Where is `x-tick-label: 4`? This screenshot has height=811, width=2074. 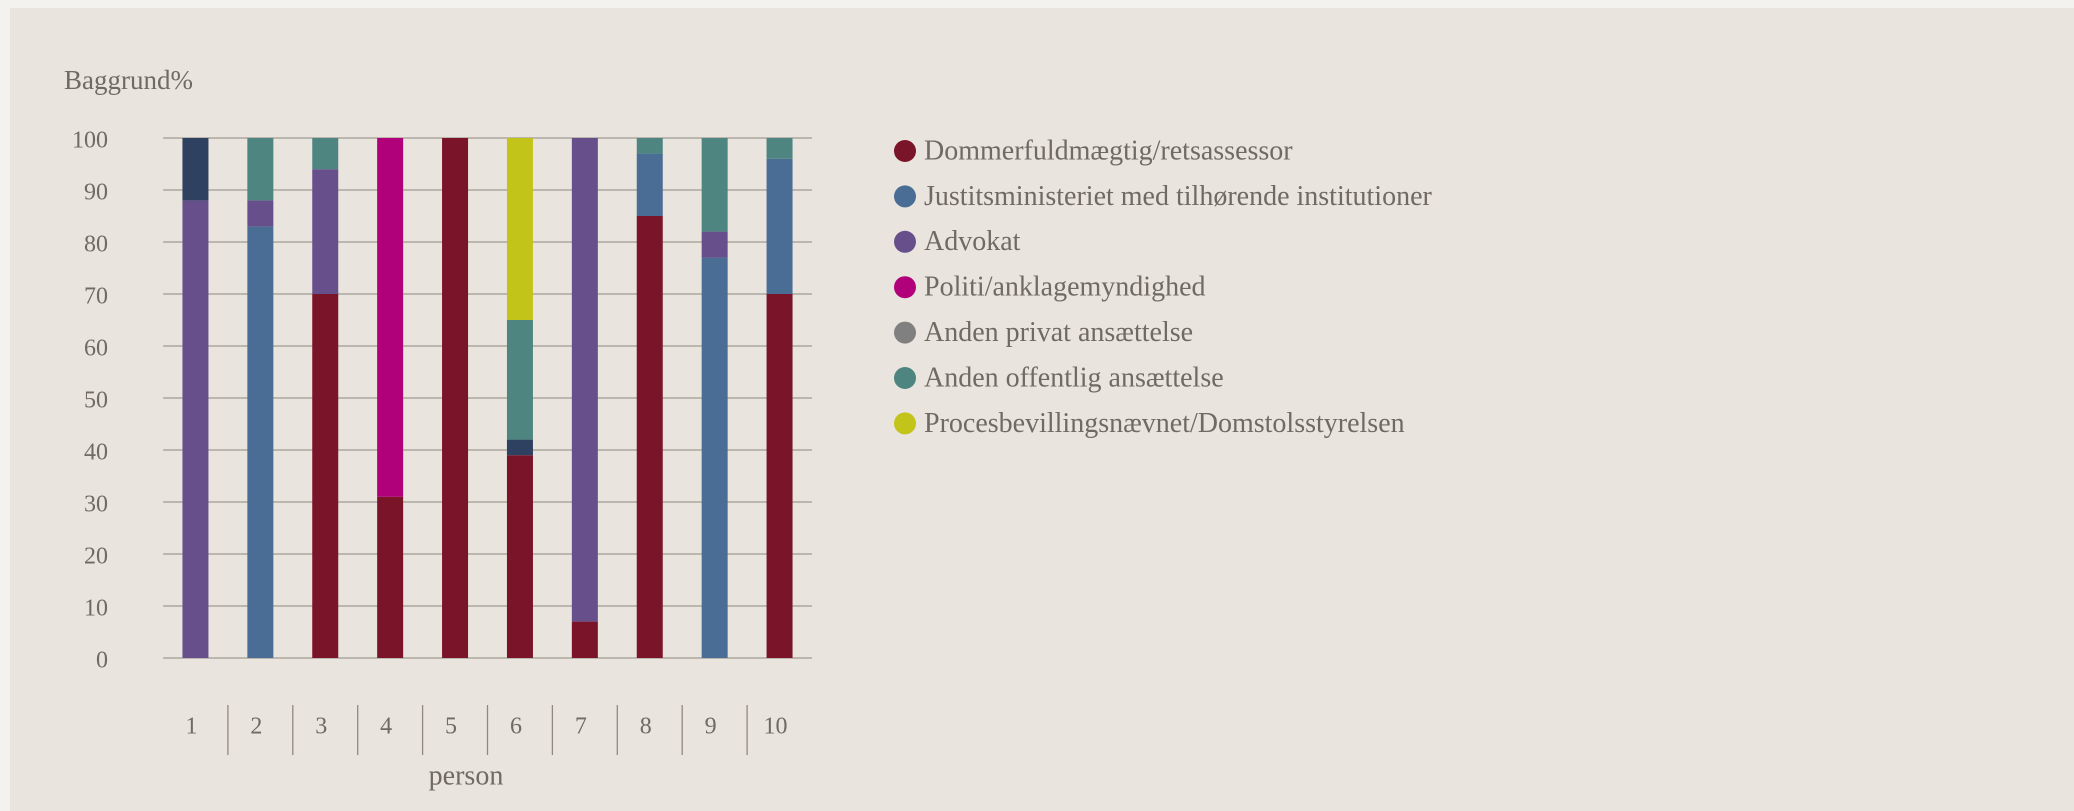 x-tick-label: 4 is located at coordinates (386, 727).